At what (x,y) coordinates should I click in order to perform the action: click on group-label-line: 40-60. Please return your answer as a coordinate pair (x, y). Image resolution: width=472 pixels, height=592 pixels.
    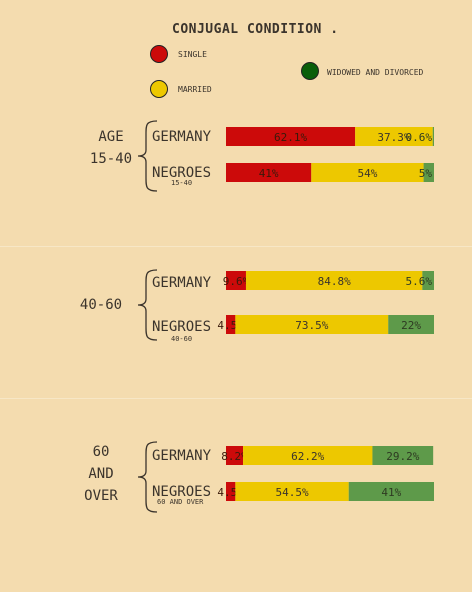
    Looking at the image, I should click on (101, 305).